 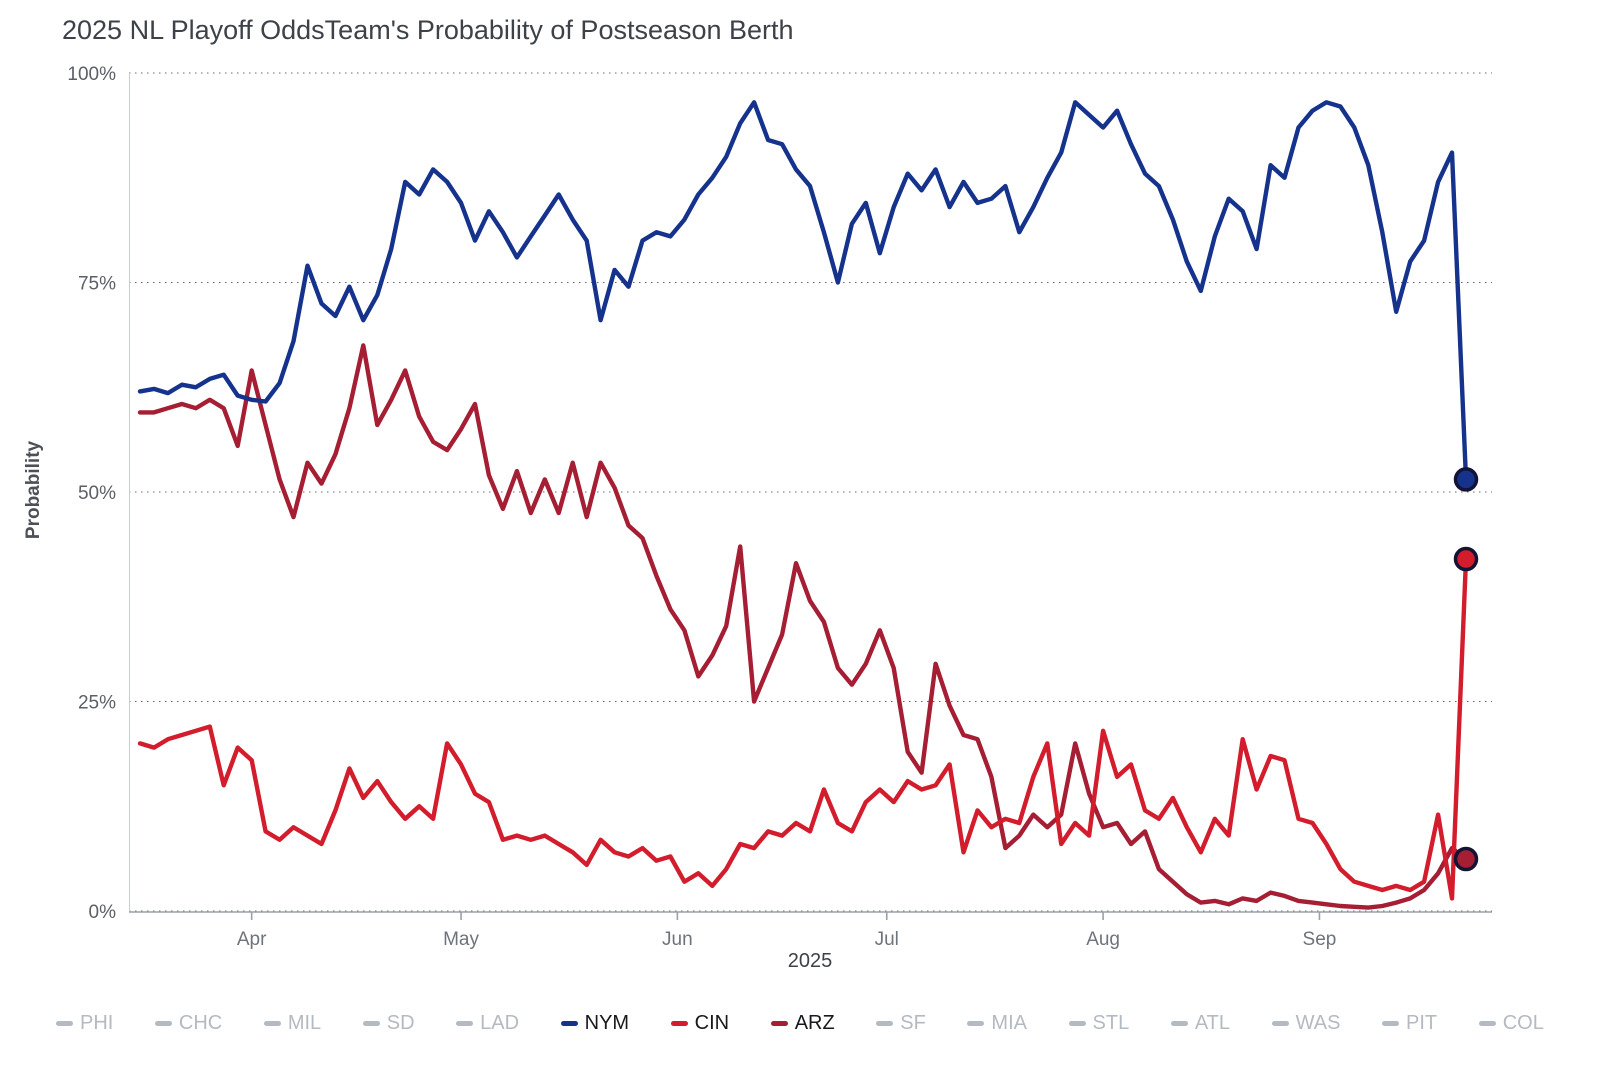 What do you see at coordinates (1280, 1023) in the screenshot?
I see `legend-swatch-was` at bounding box center [1280, 1023].